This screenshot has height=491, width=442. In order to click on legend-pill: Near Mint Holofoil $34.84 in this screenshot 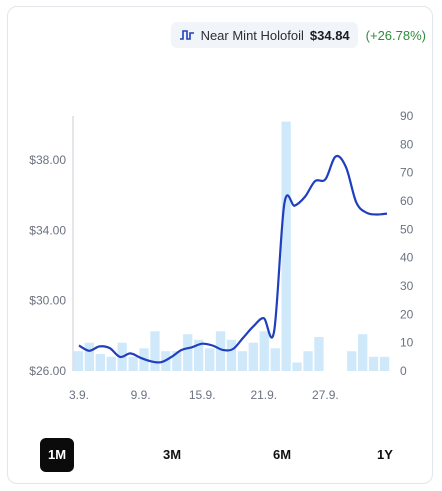, I will do `click(264, 35)`.